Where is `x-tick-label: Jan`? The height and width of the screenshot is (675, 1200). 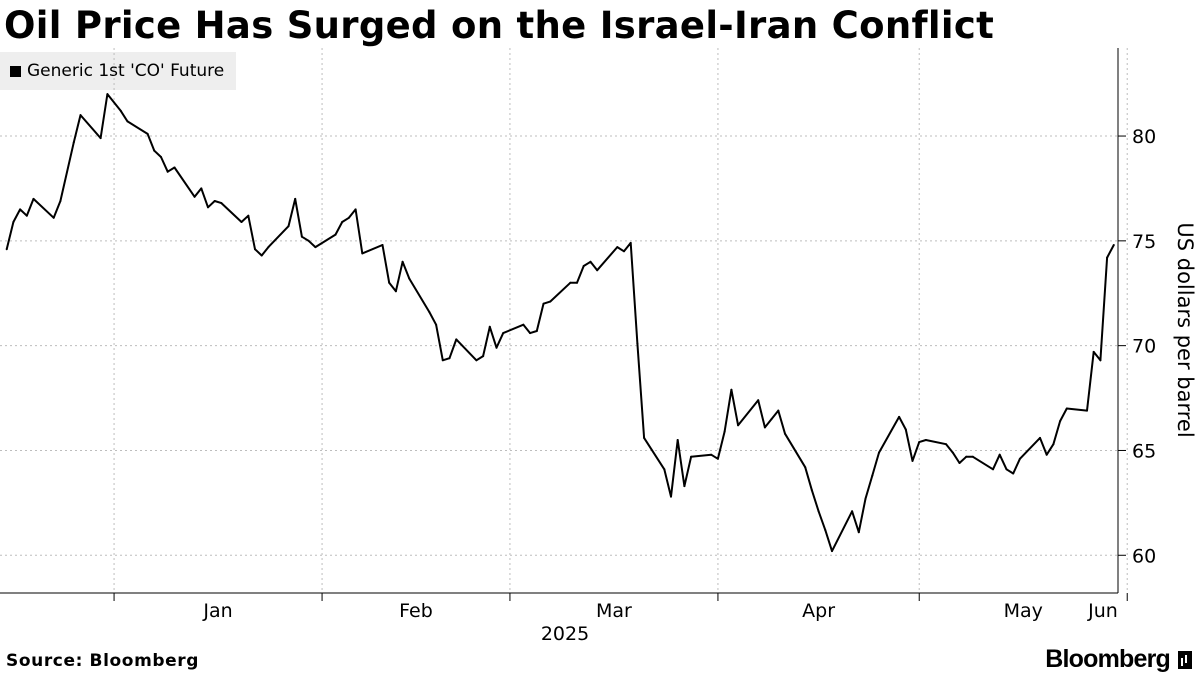 x-tick-label: Jan is located at coordinates (217, 611).